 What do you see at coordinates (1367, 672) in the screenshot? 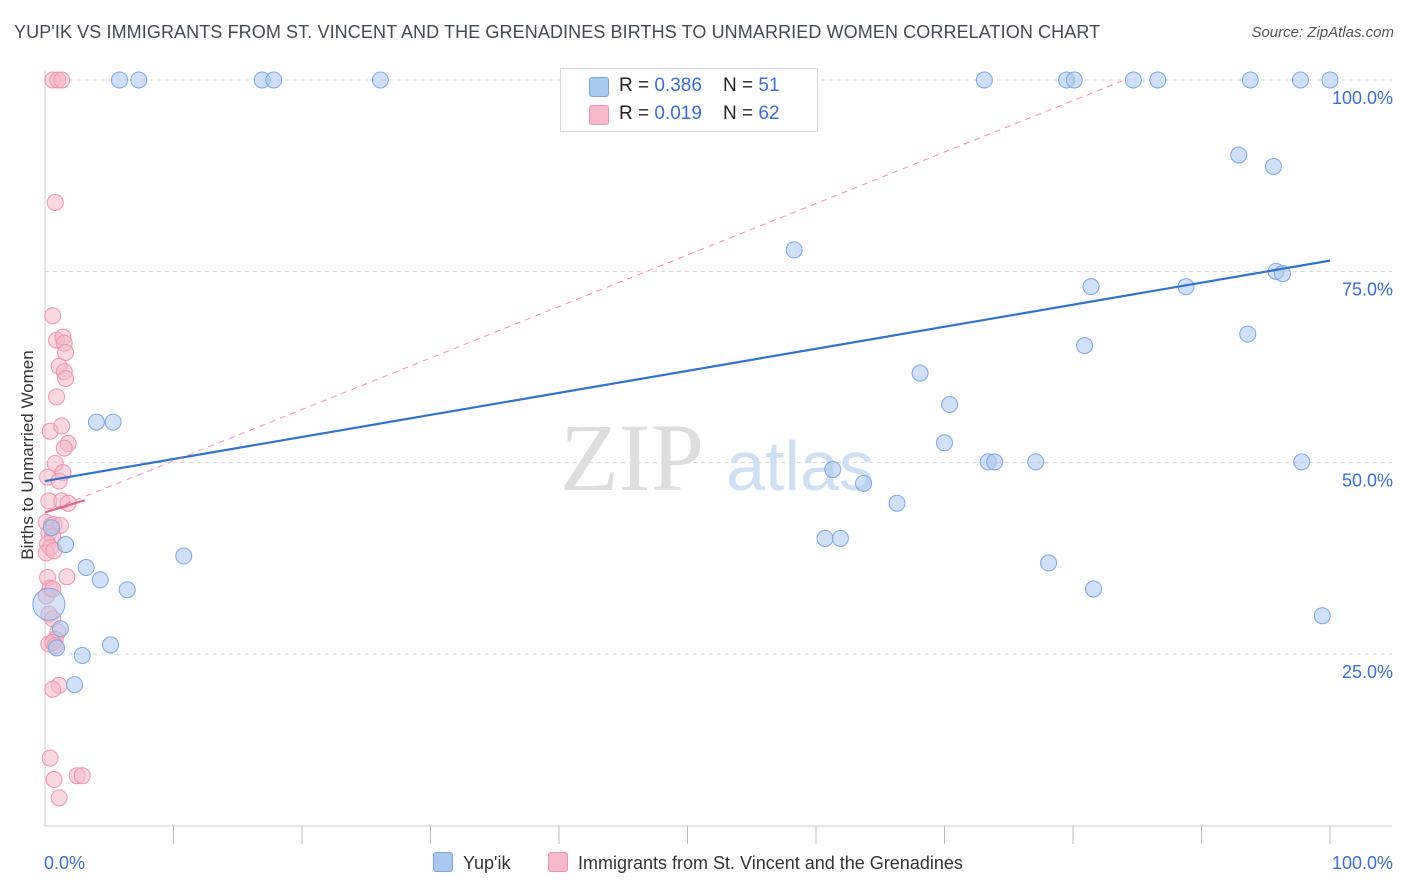
I see `y-tick-label-0: 25.0%` at bounding box center [1367, 672].